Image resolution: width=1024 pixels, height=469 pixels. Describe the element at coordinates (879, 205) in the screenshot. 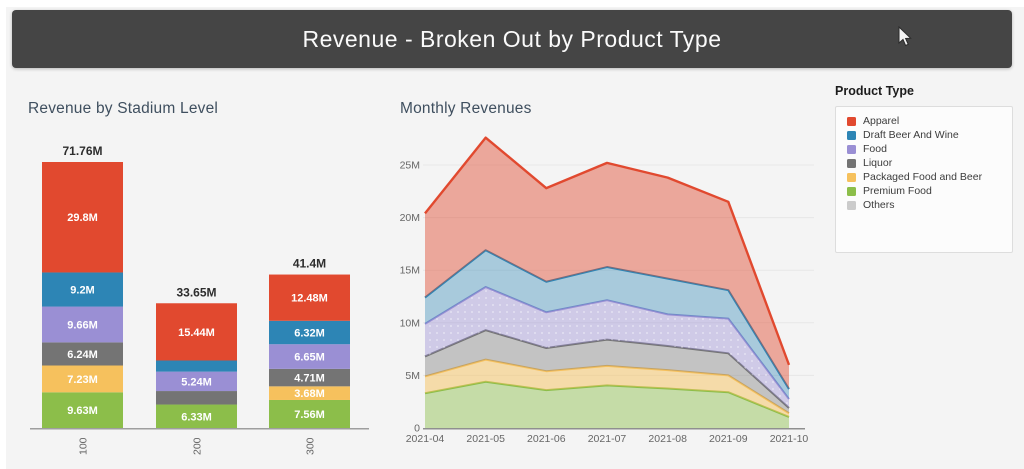

I see `legend-item-label: Others` at that location.